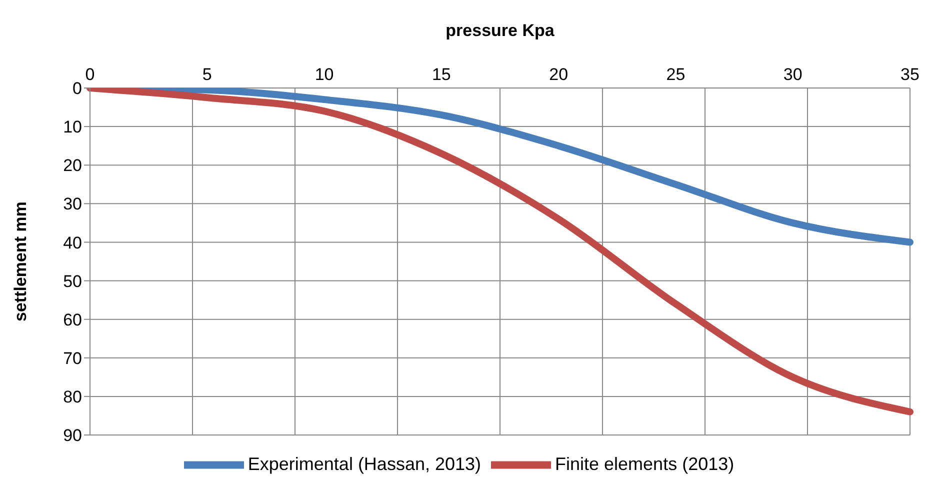 This screenshot has height=503, width=929. Describe the element at coordinates (20, 262) in the screenshot. I see `y-axis-title: settlement mm` at that location.